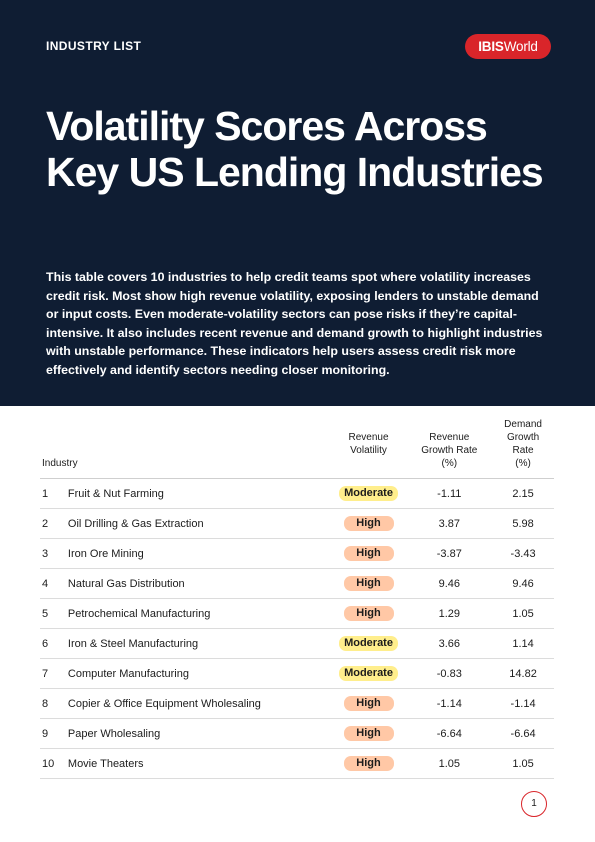  I want to click on table-row: 4 Natural Gas Distribution High 9.46 9.46, so click(297, 583).